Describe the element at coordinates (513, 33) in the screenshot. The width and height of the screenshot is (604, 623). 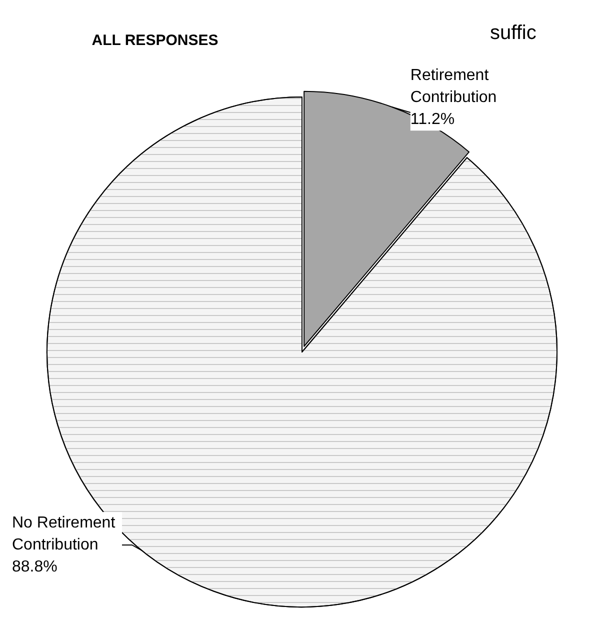
I see `text: suffic` at that location.